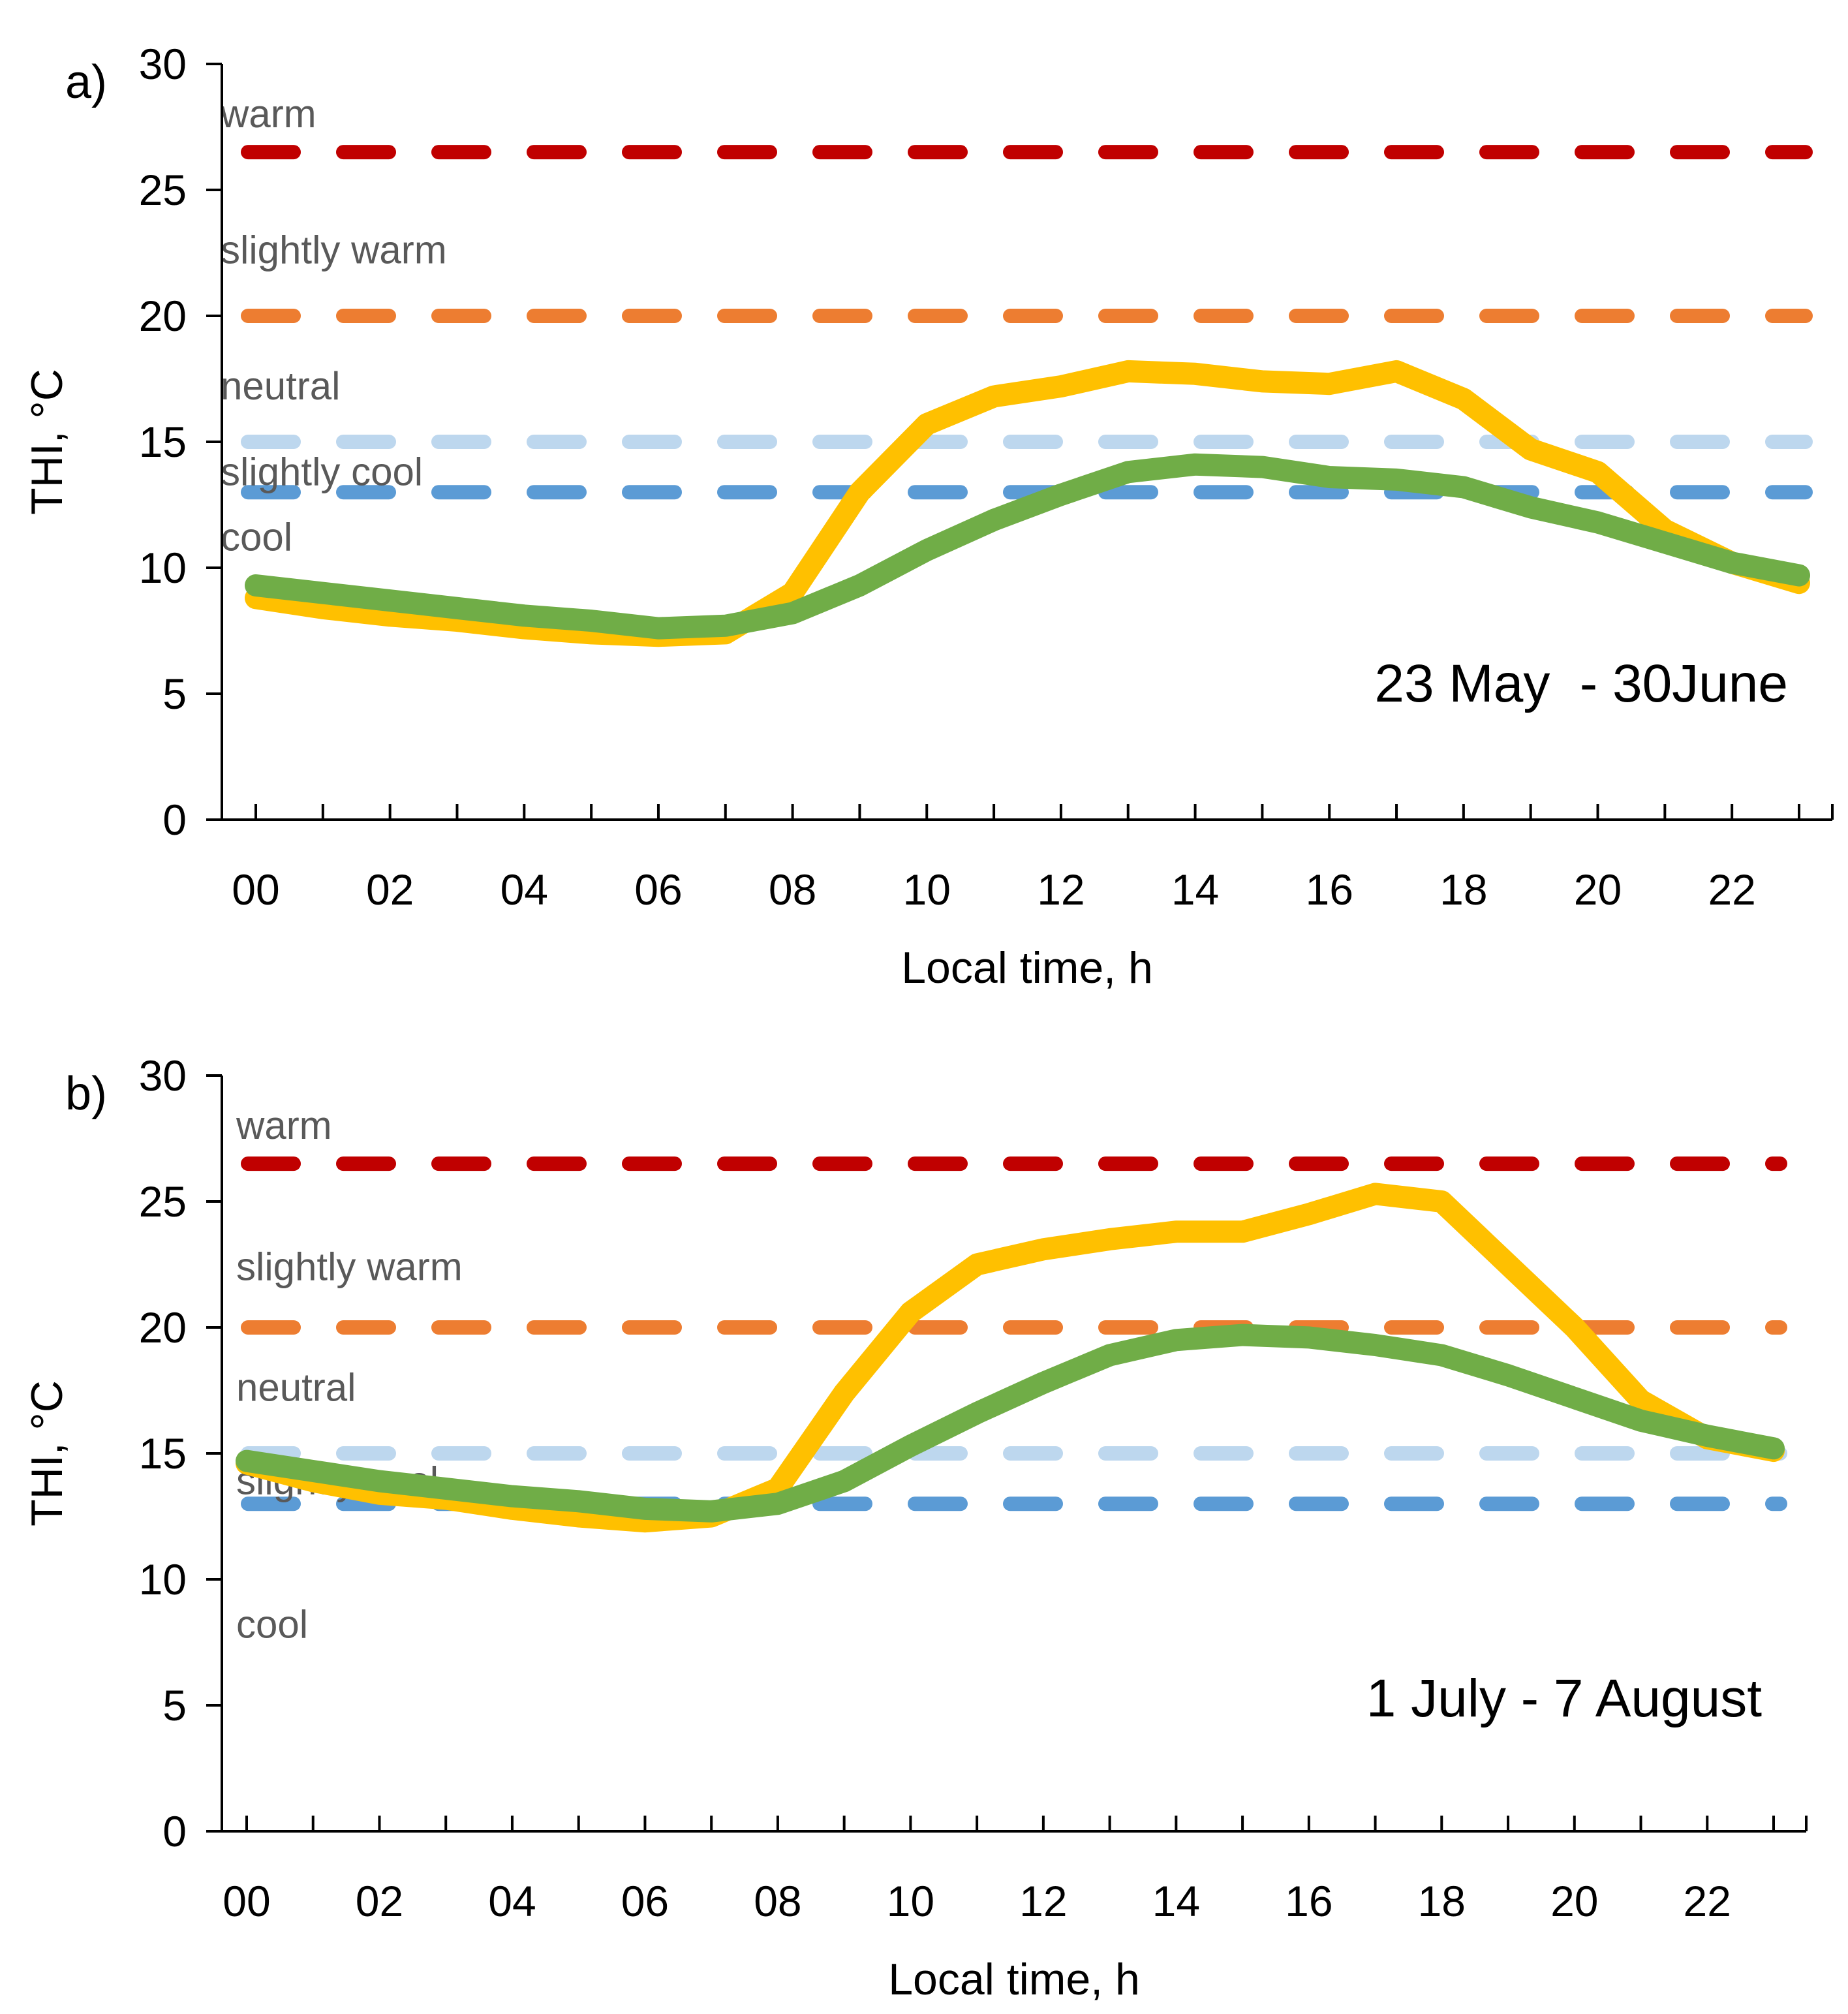 This screenshot has width=1848, height=2014. I want to click on period-annotation: 23 May - 30June, so click(1581, 684).